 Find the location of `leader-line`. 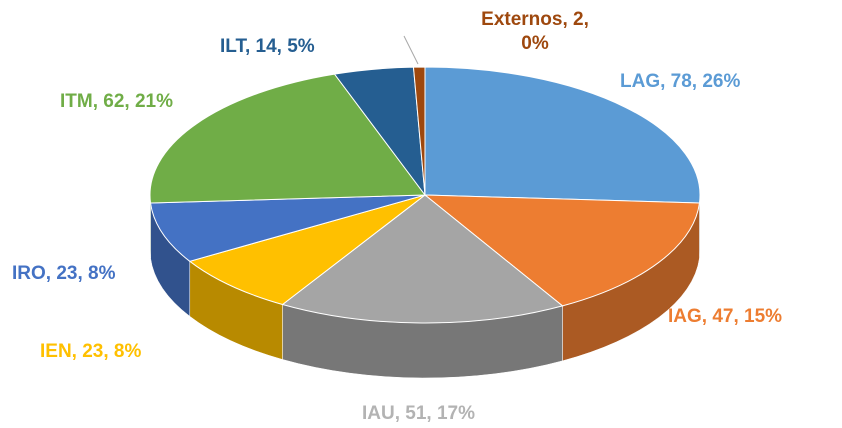

leader-line is located at coordinates (411, 50).